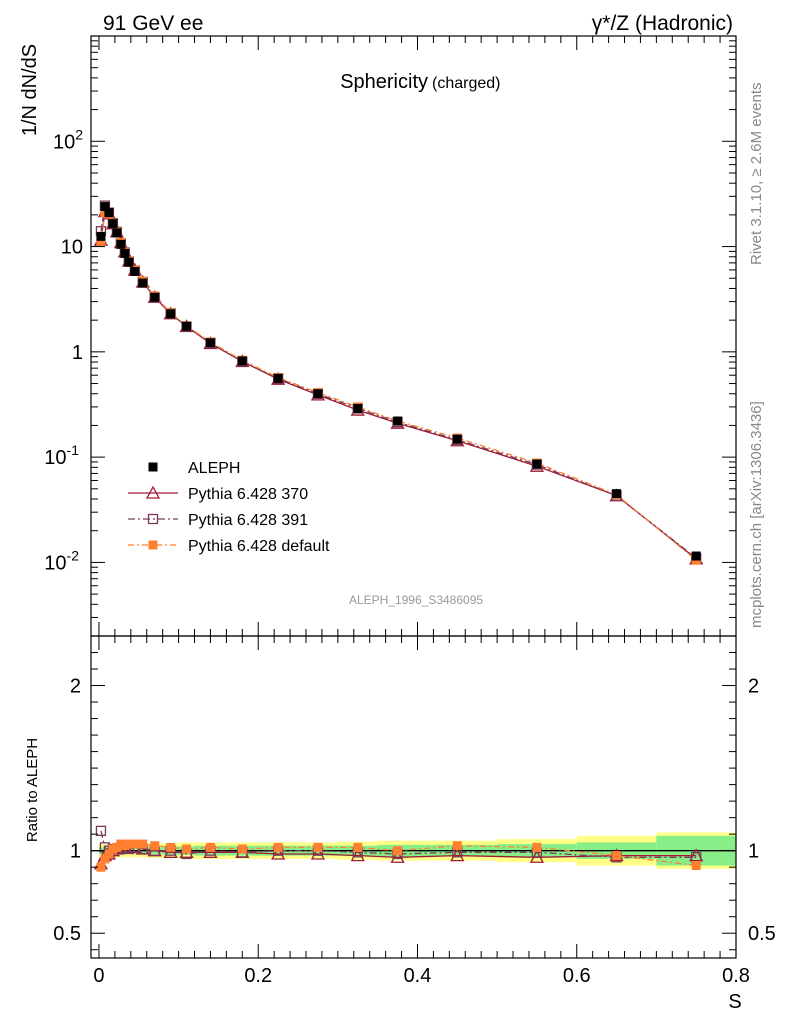 This screenshot has width=786, height=1024. Describe the element at coordinates (577, 976) in the screenshot. I see `x-tick-label: 0.6` at that location.